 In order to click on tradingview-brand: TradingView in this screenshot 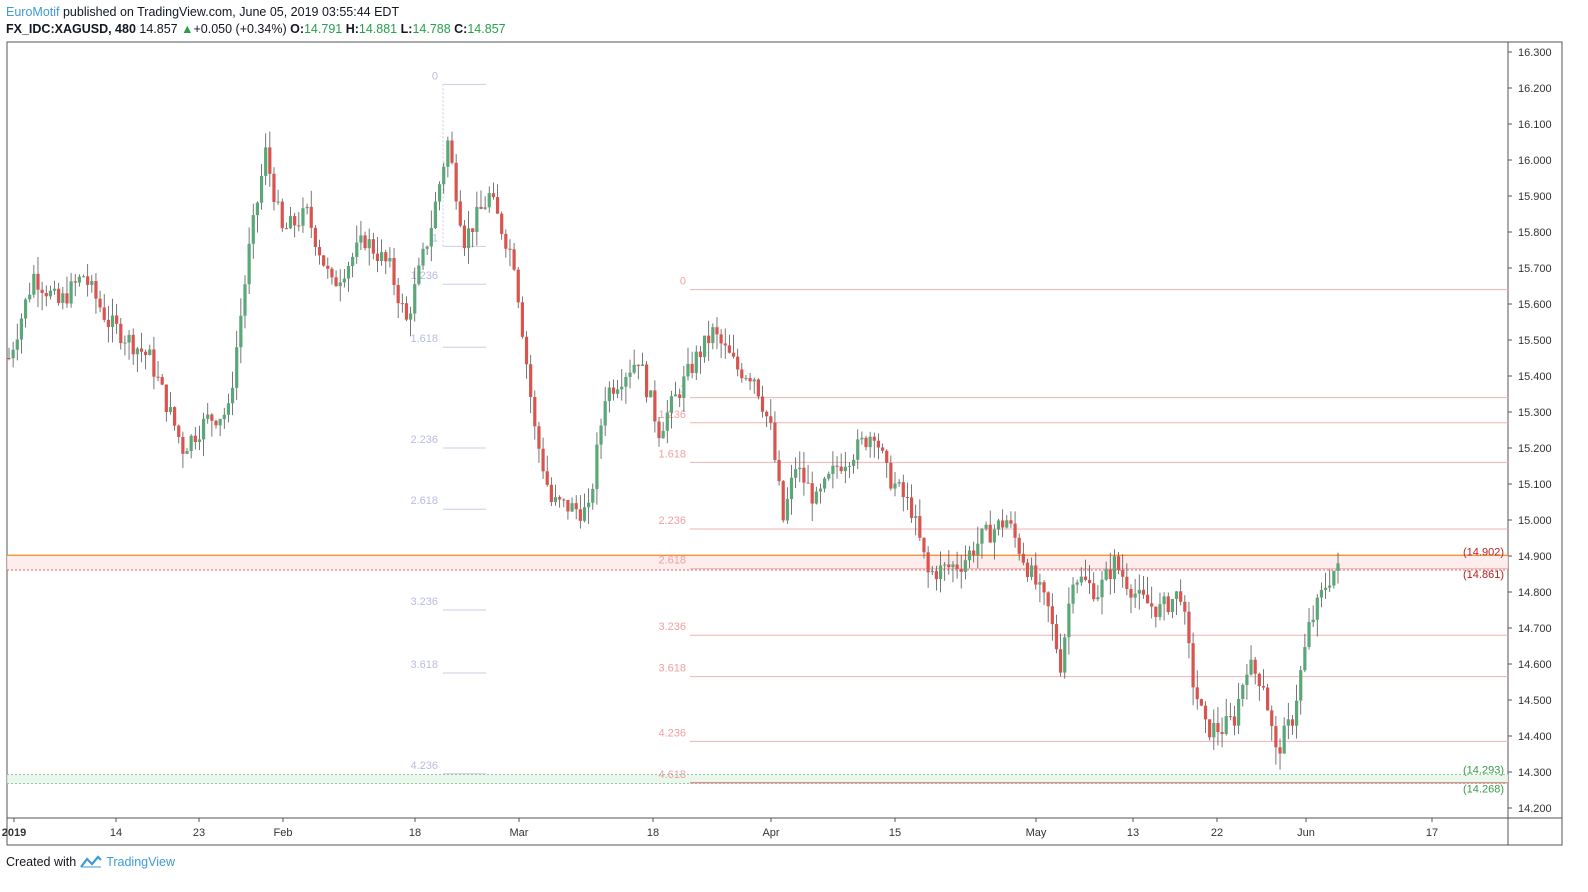, I will do `click(140, 862)`.